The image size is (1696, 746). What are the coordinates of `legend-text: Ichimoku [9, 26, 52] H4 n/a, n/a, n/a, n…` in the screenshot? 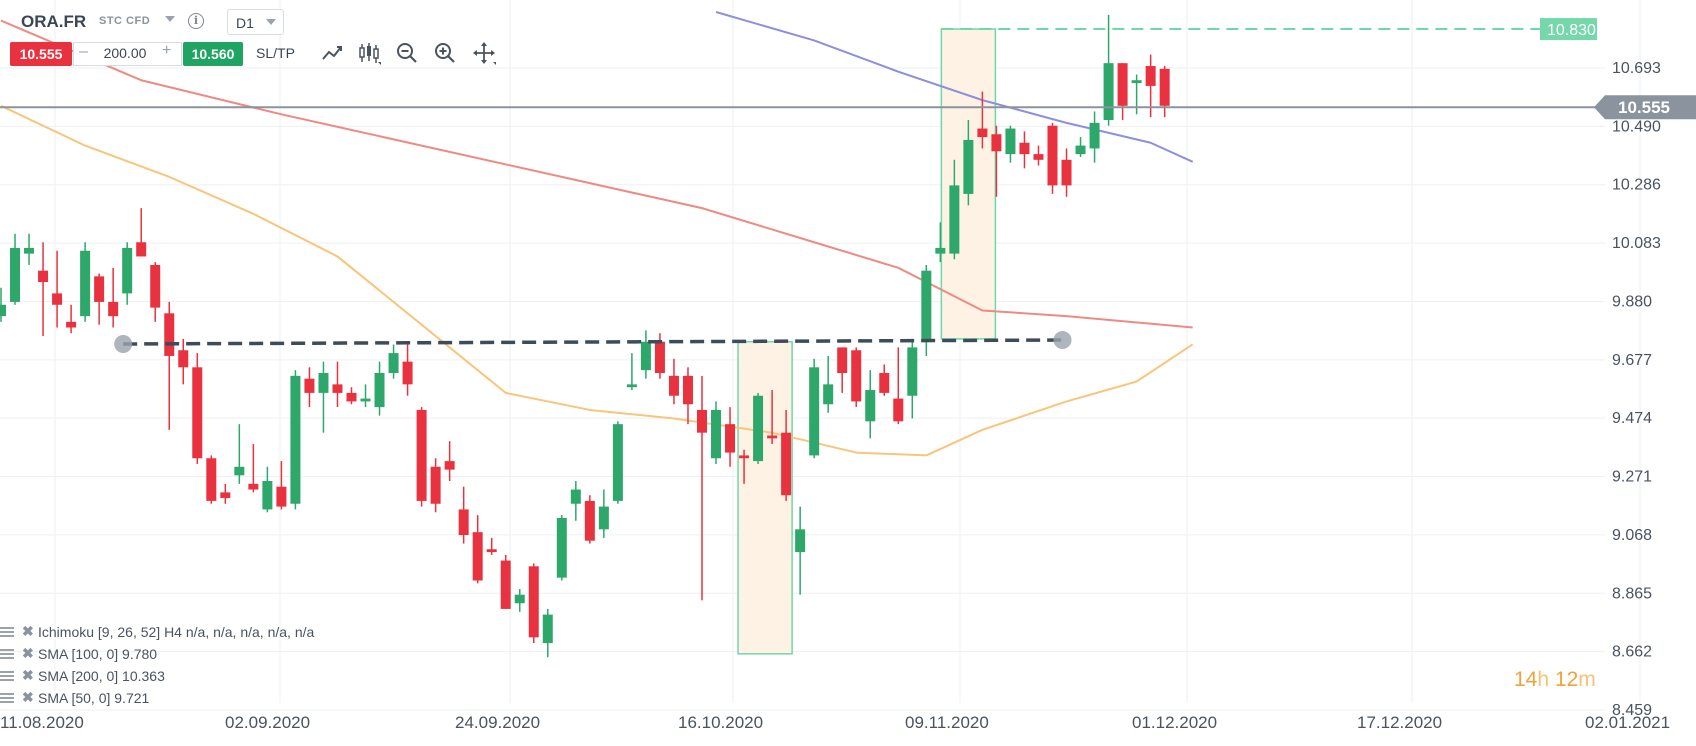 It's located at (176, 632).